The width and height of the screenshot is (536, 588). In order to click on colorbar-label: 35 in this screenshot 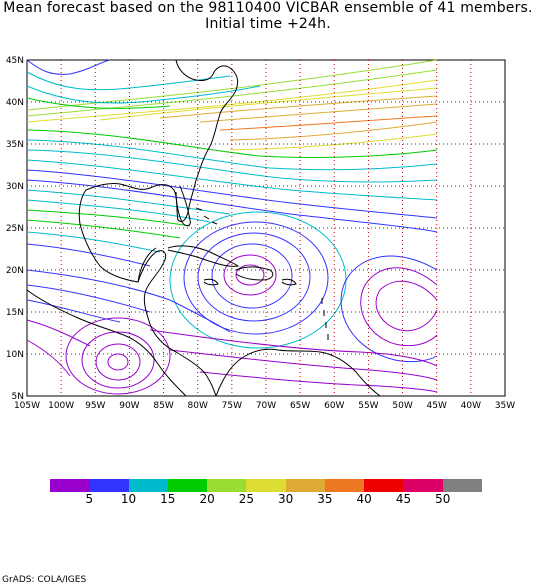, I will do `click(325, 499)`.